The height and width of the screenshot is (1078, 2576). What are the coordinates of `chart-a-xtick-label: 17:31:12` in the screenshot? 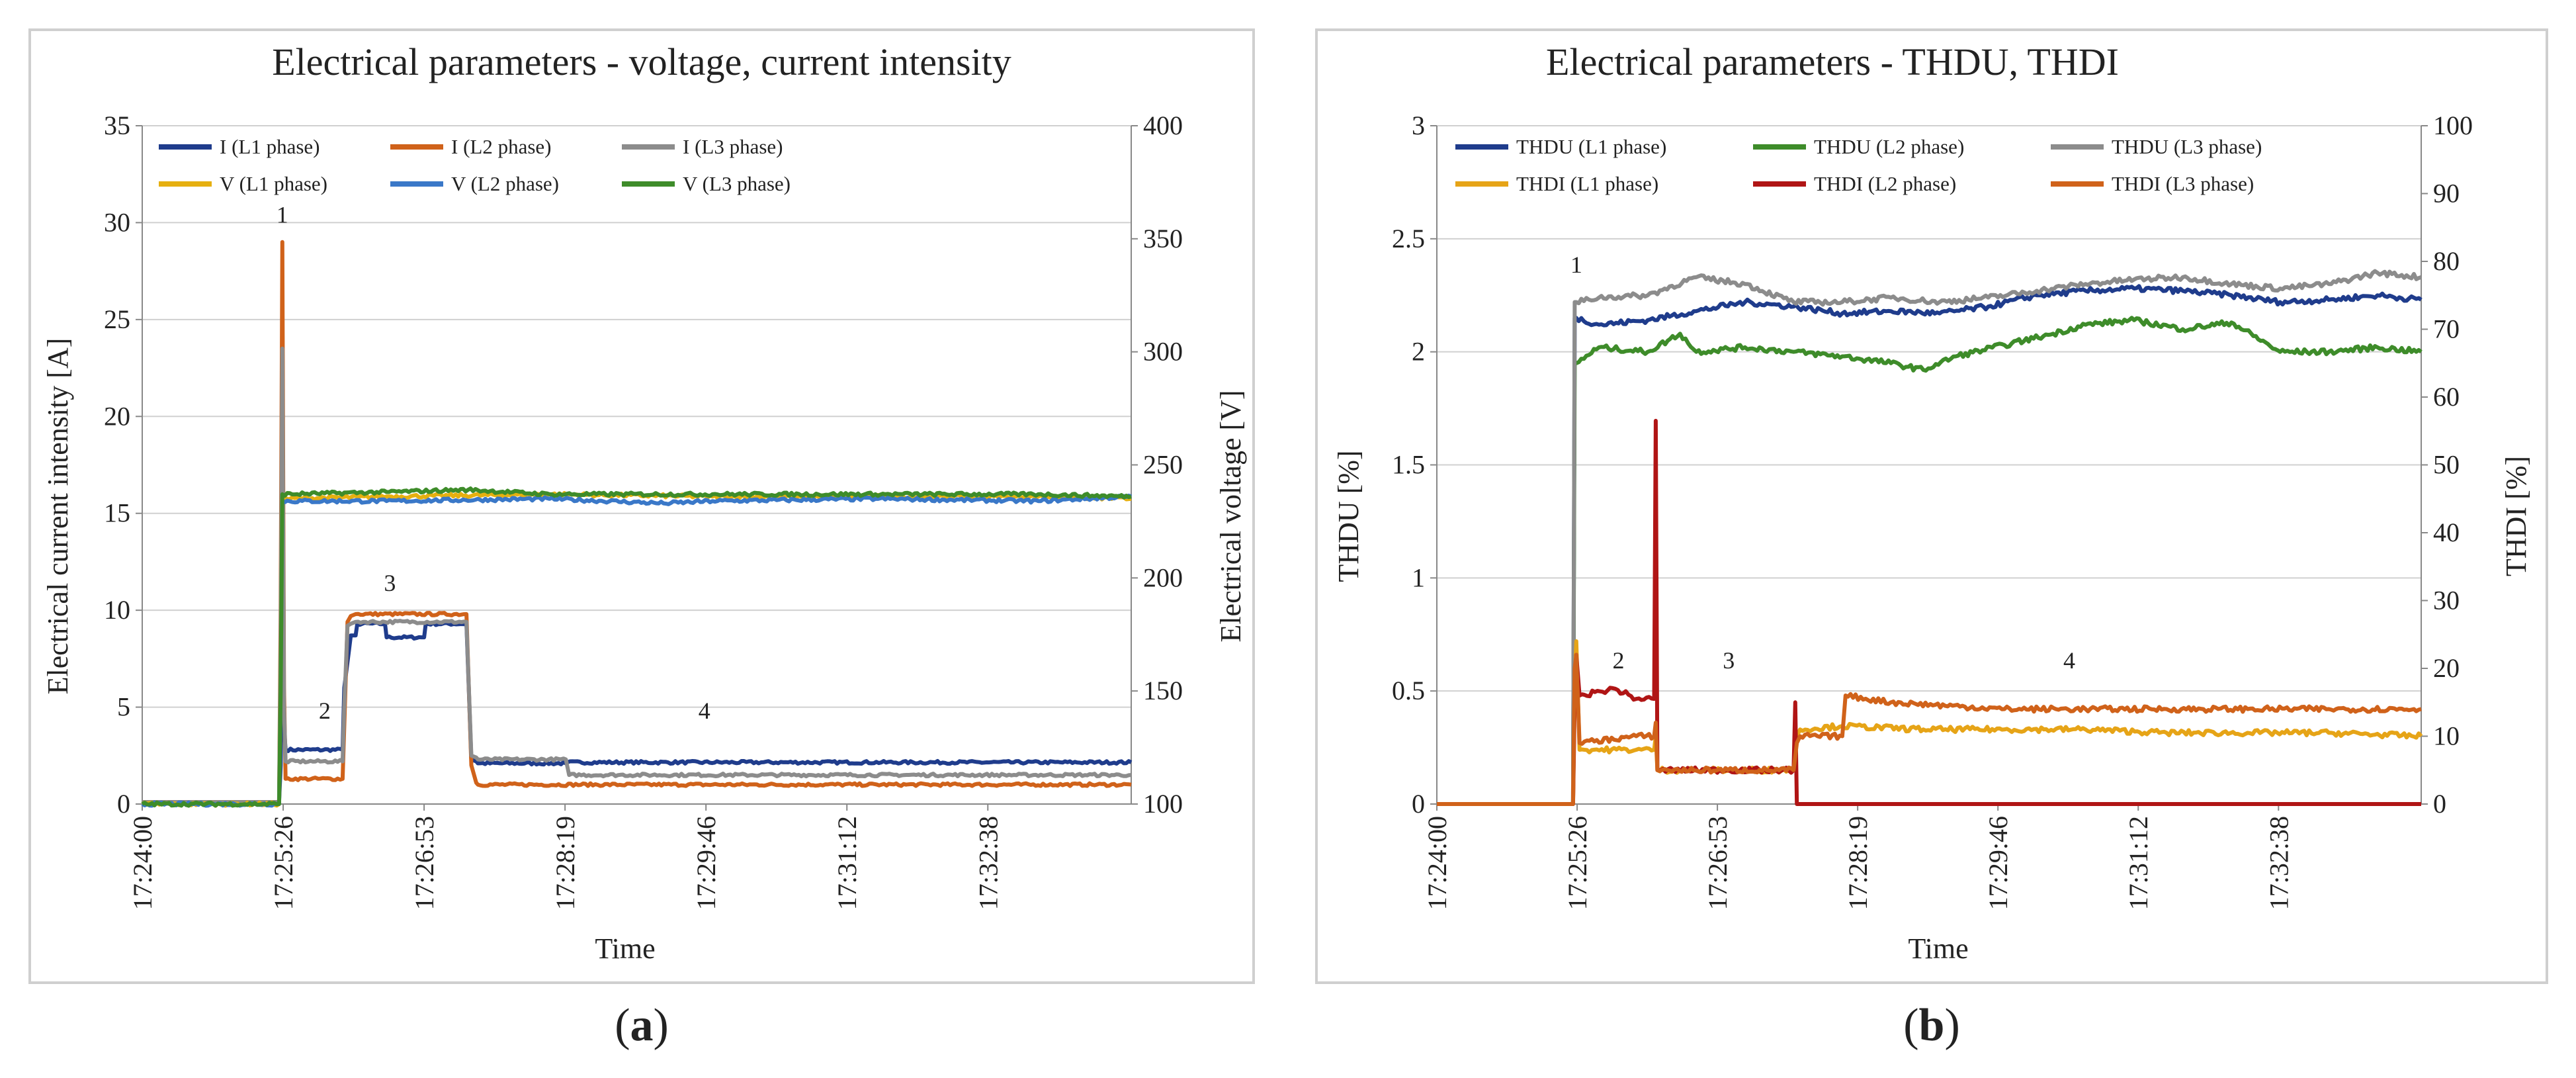 It's located at (847, 863).